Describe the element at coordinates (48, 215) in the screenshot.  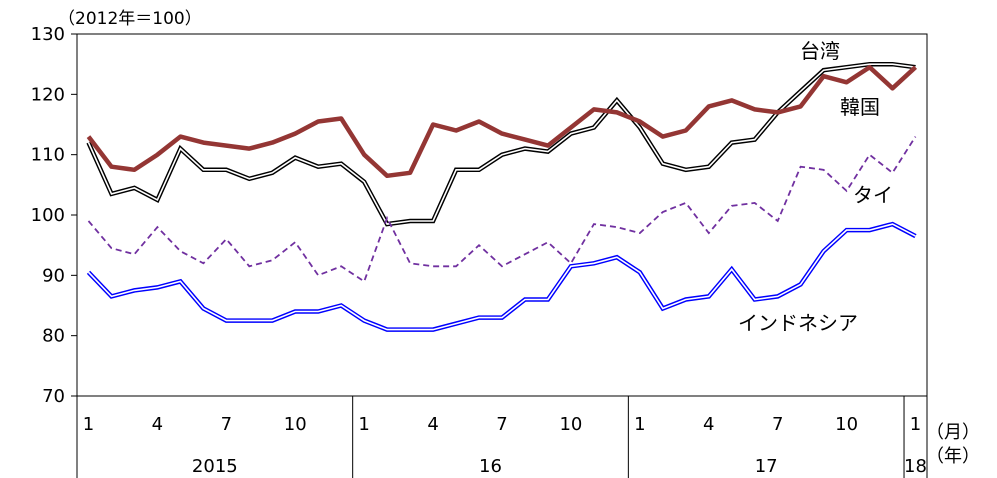
I see `y-tick-label: 100` at that location.